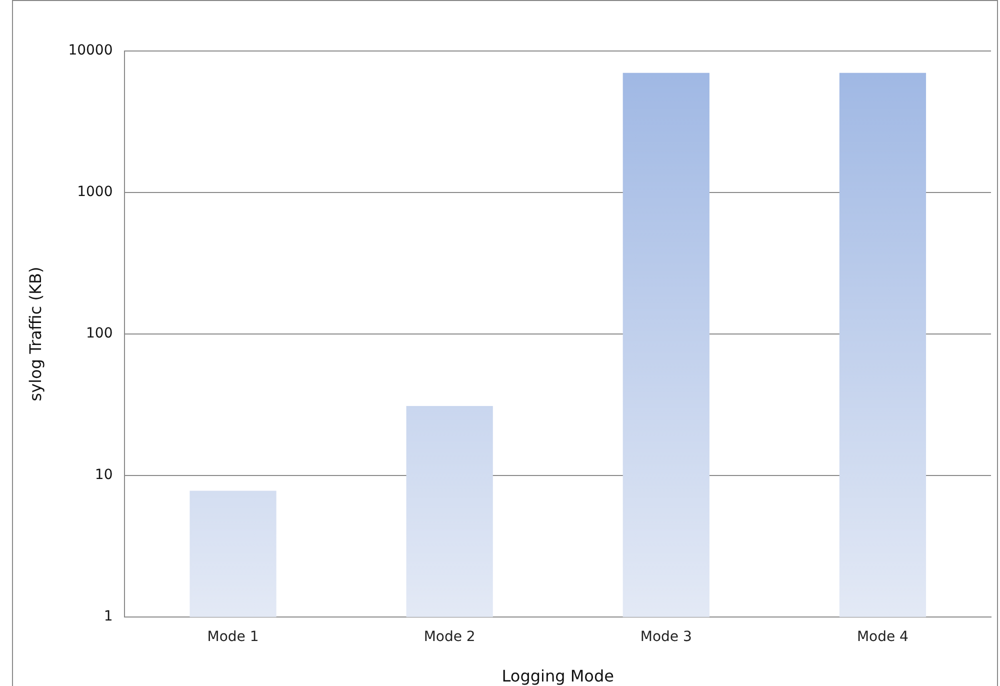 The height and width of the screenshot is (686, 1000). Describe the element at coordinates (95, 192) in the screenshot. I see `y-tick-label: 1000` at that location.